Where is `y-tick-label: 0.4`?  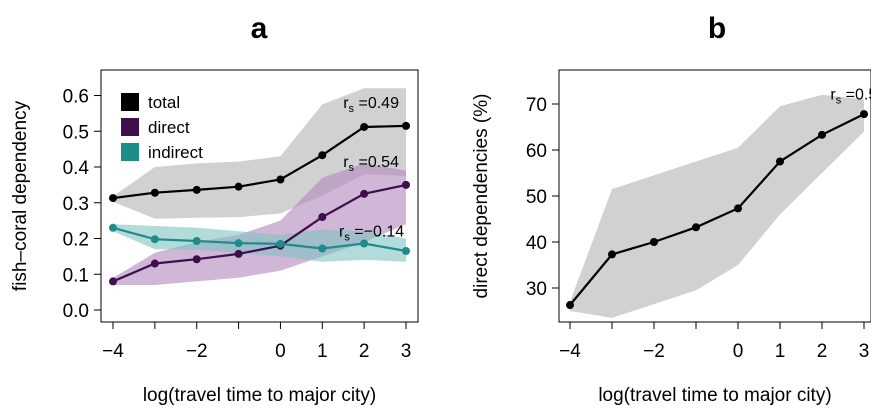 y-tick-label: 0.4 is located at coordinates (76, 168).